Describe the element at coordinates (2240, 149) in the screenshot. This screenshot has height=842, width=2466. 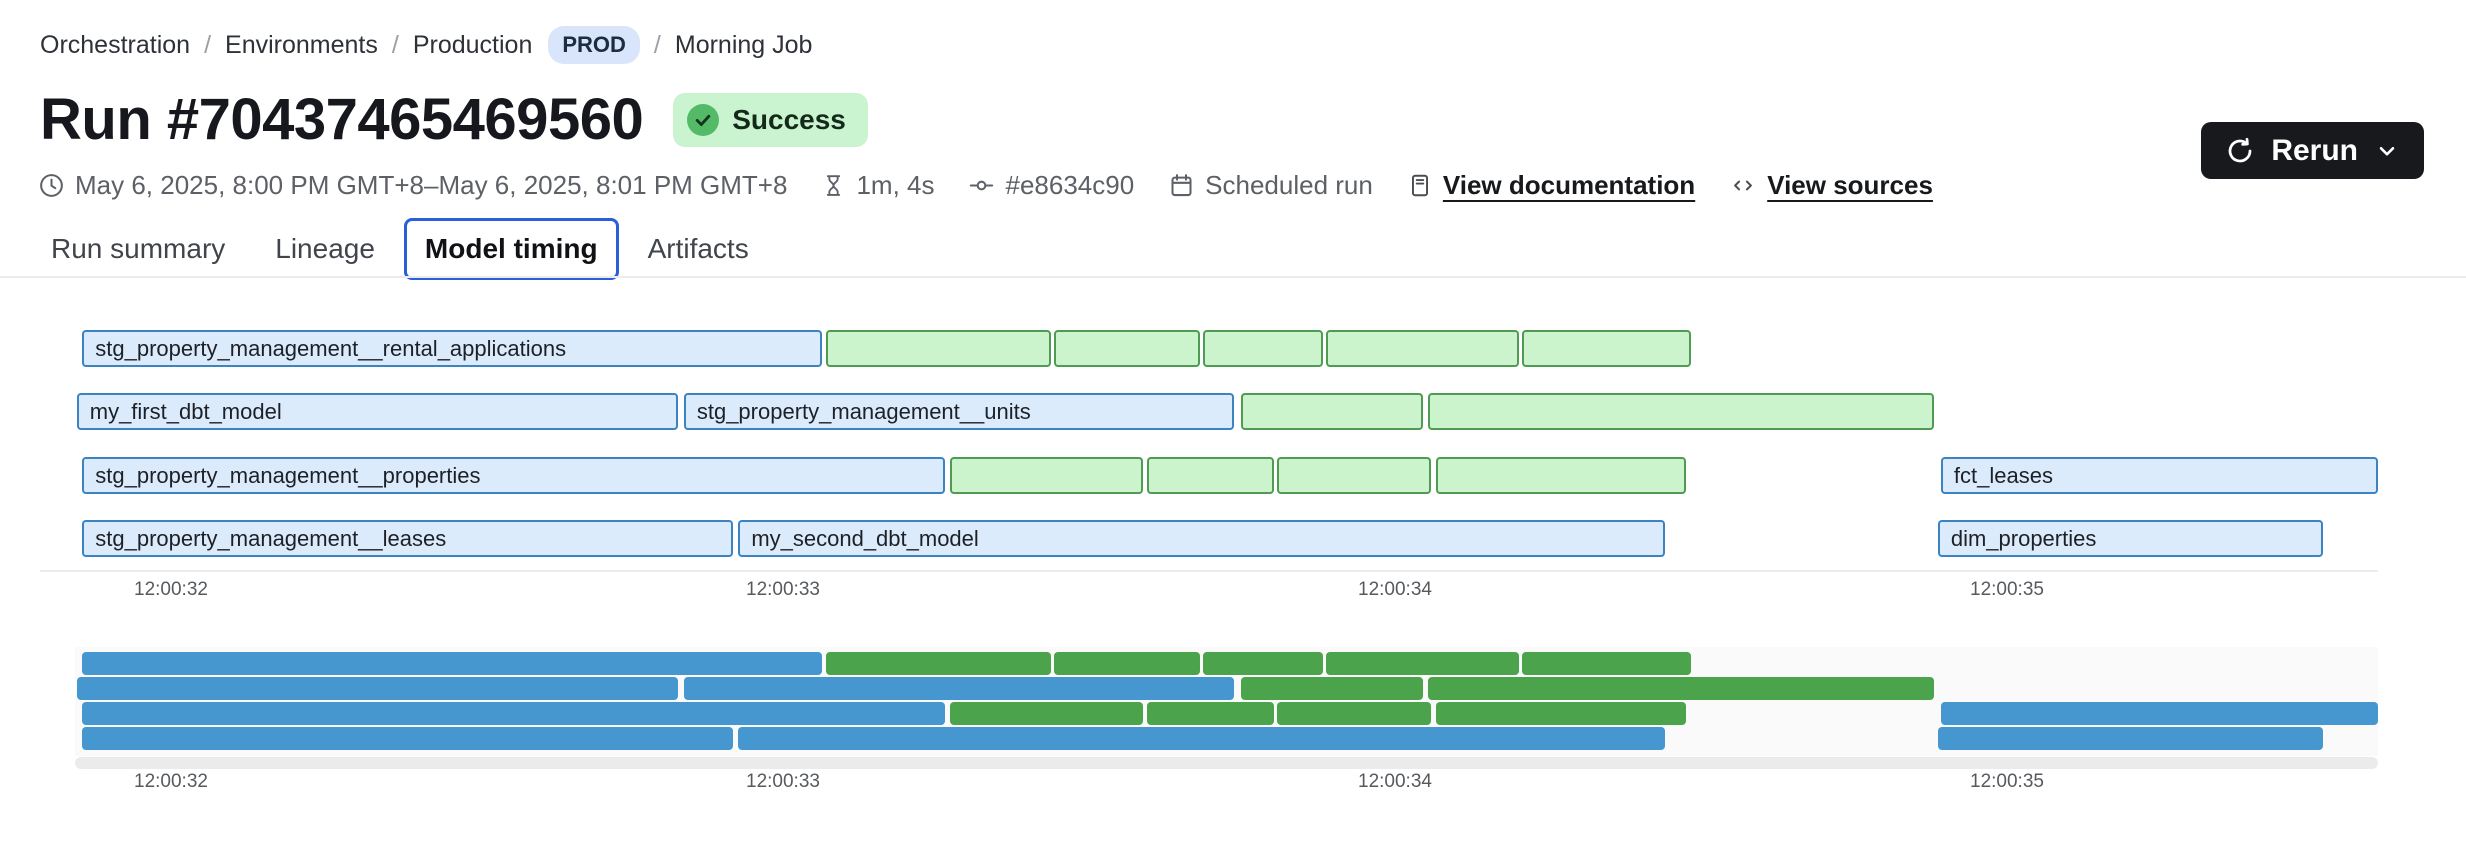
I see `refresh-icon` at that location.